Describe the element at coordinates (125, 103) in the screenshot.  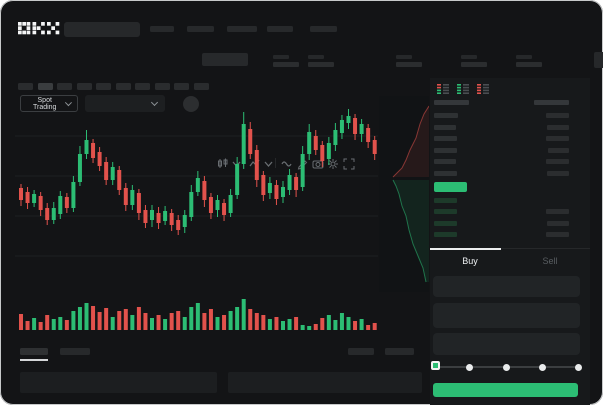
I see `pair-select-dropdown` at that location.